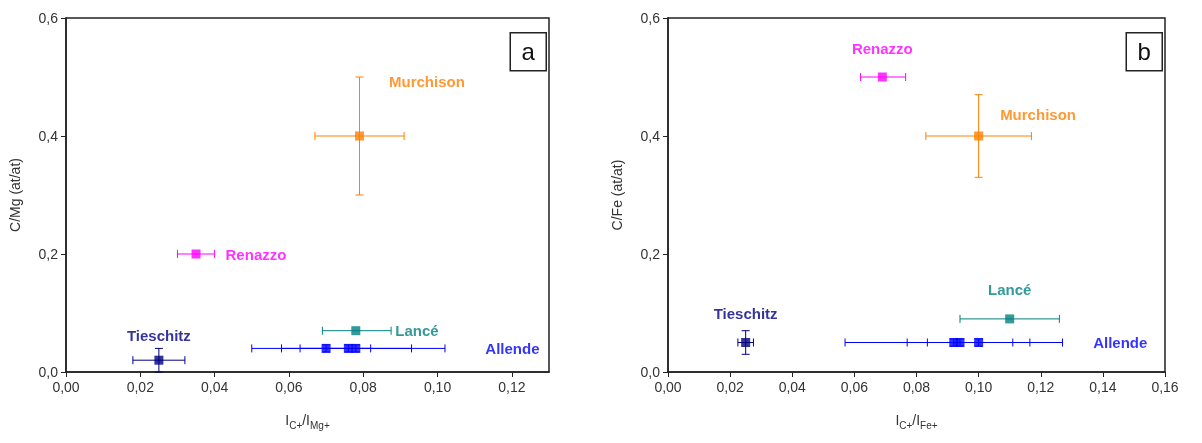 Image resolution: width=1202 pixels, height=443 pixels. Describe the element at coordinates (528, 52) in the screenshot. I see `annotation: a` at that location.